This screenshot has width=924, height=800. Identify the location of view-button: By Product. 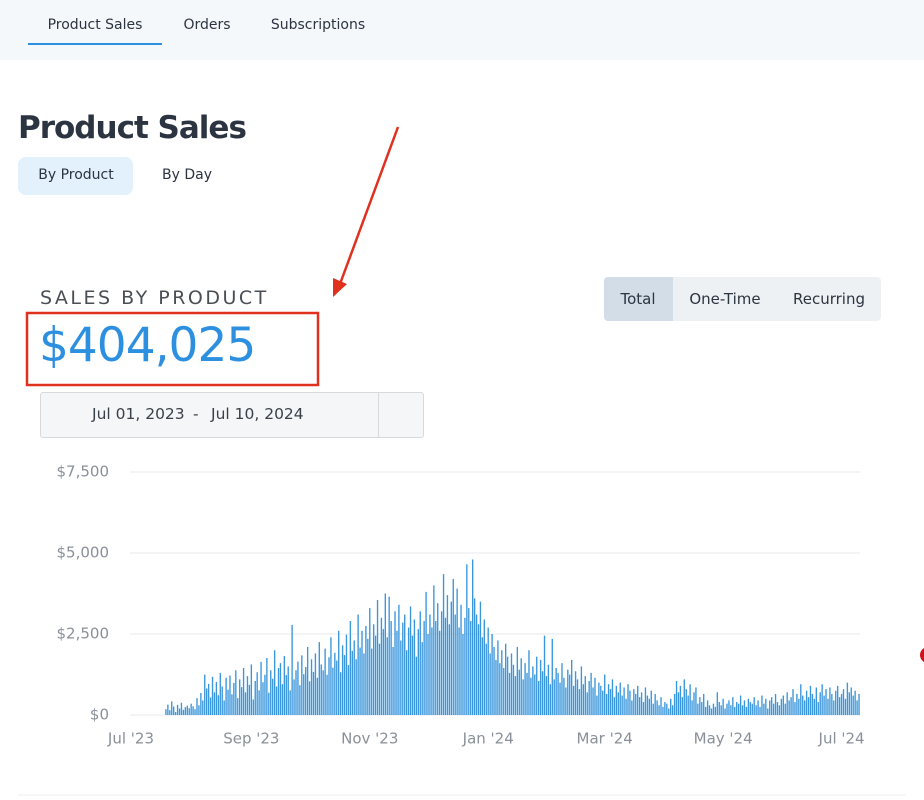
(76, 175).